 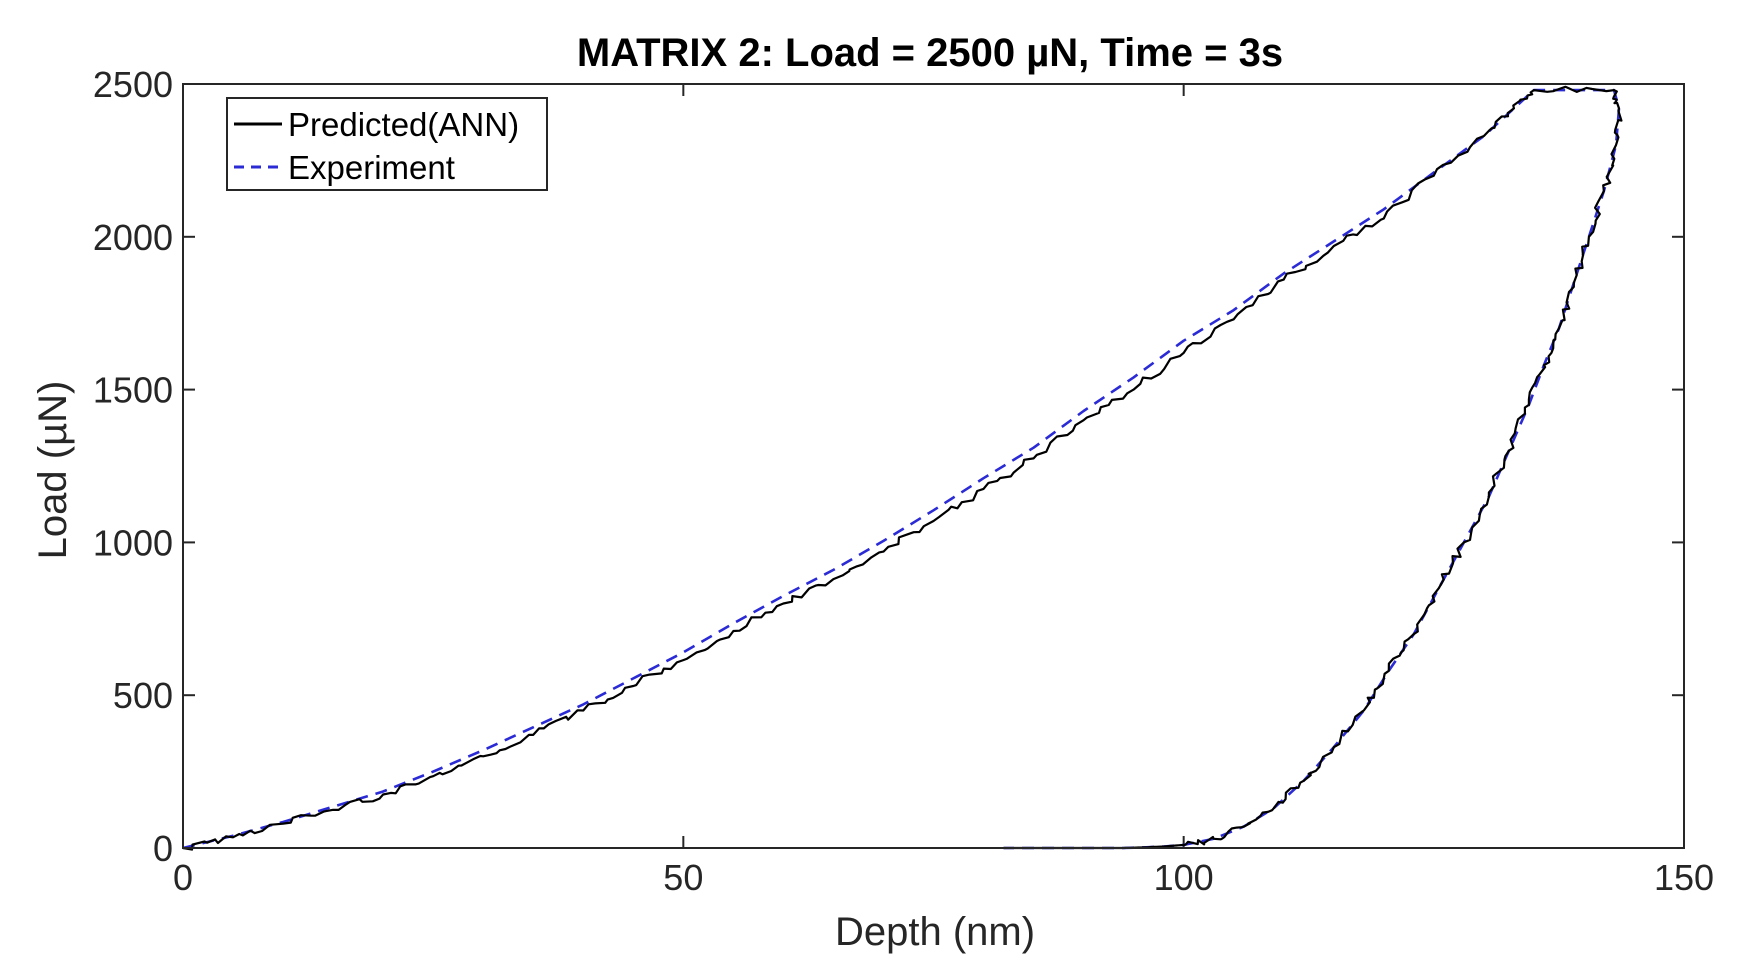 I want to click on x-tick-label: 150, so click(x=1684, y=877).